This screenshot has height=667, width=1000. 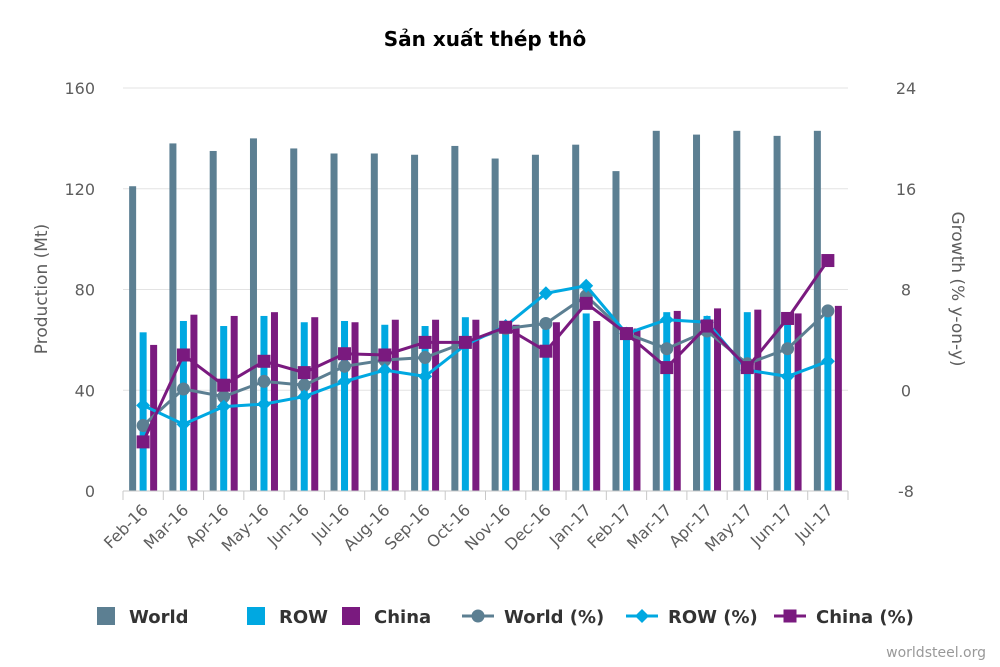 I want to click on y-tick-label: 40, so click(x=85, y=390).